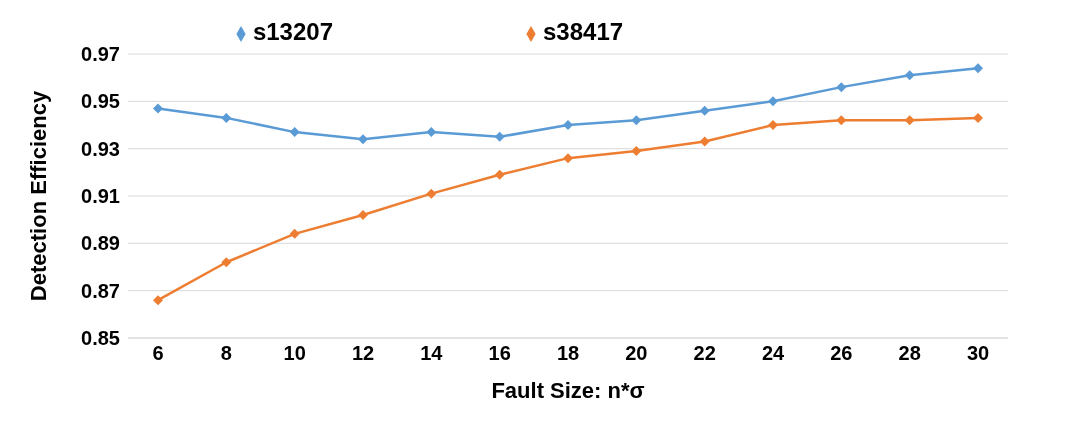 Image resolution: width=1080 pixels, height=436 pixels. I want to click on y-tick-label: 0.91, so click(100, 196).